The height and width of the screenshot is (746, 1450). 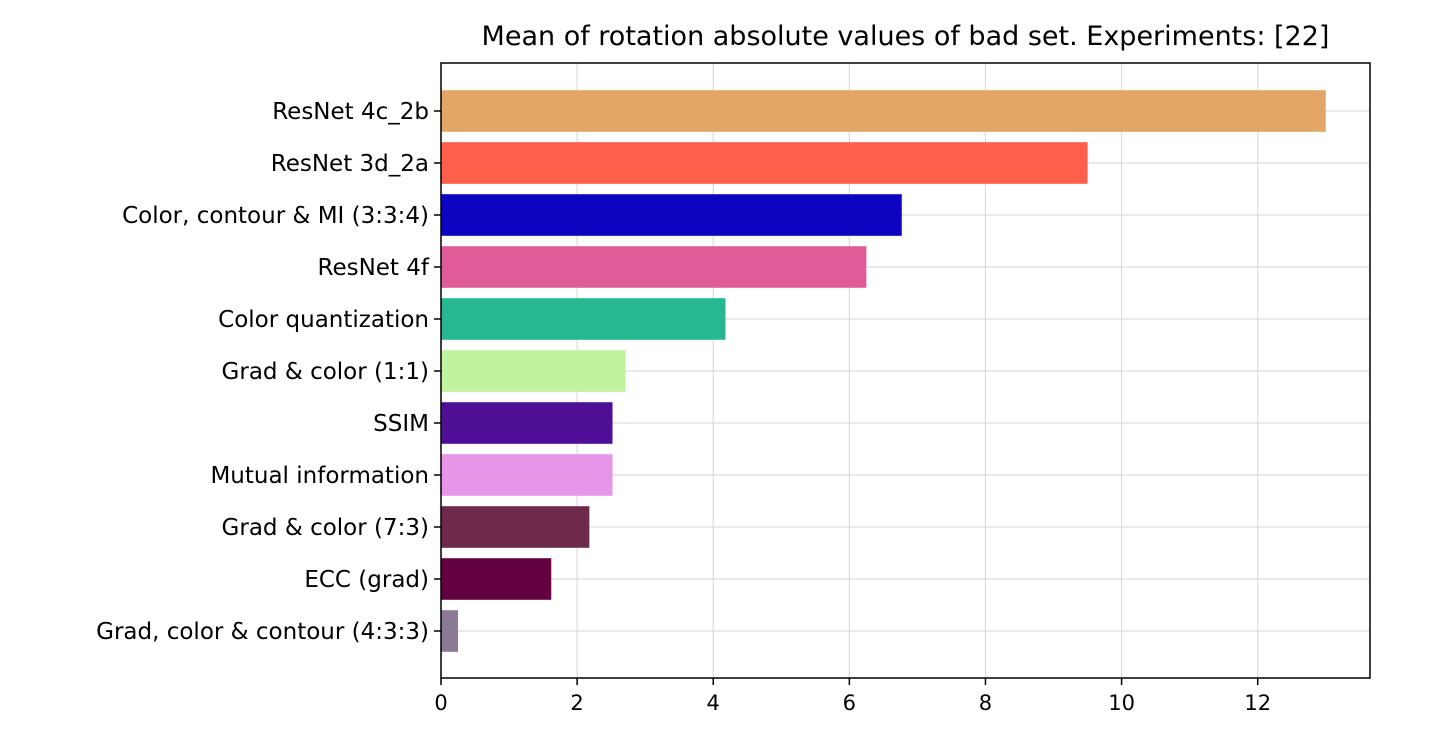 What do you see at coordinates (262, 632) in the screenshot?
I see `category-label: Grad, color & contour (4:3:3)` at bounding box center [262, 632].